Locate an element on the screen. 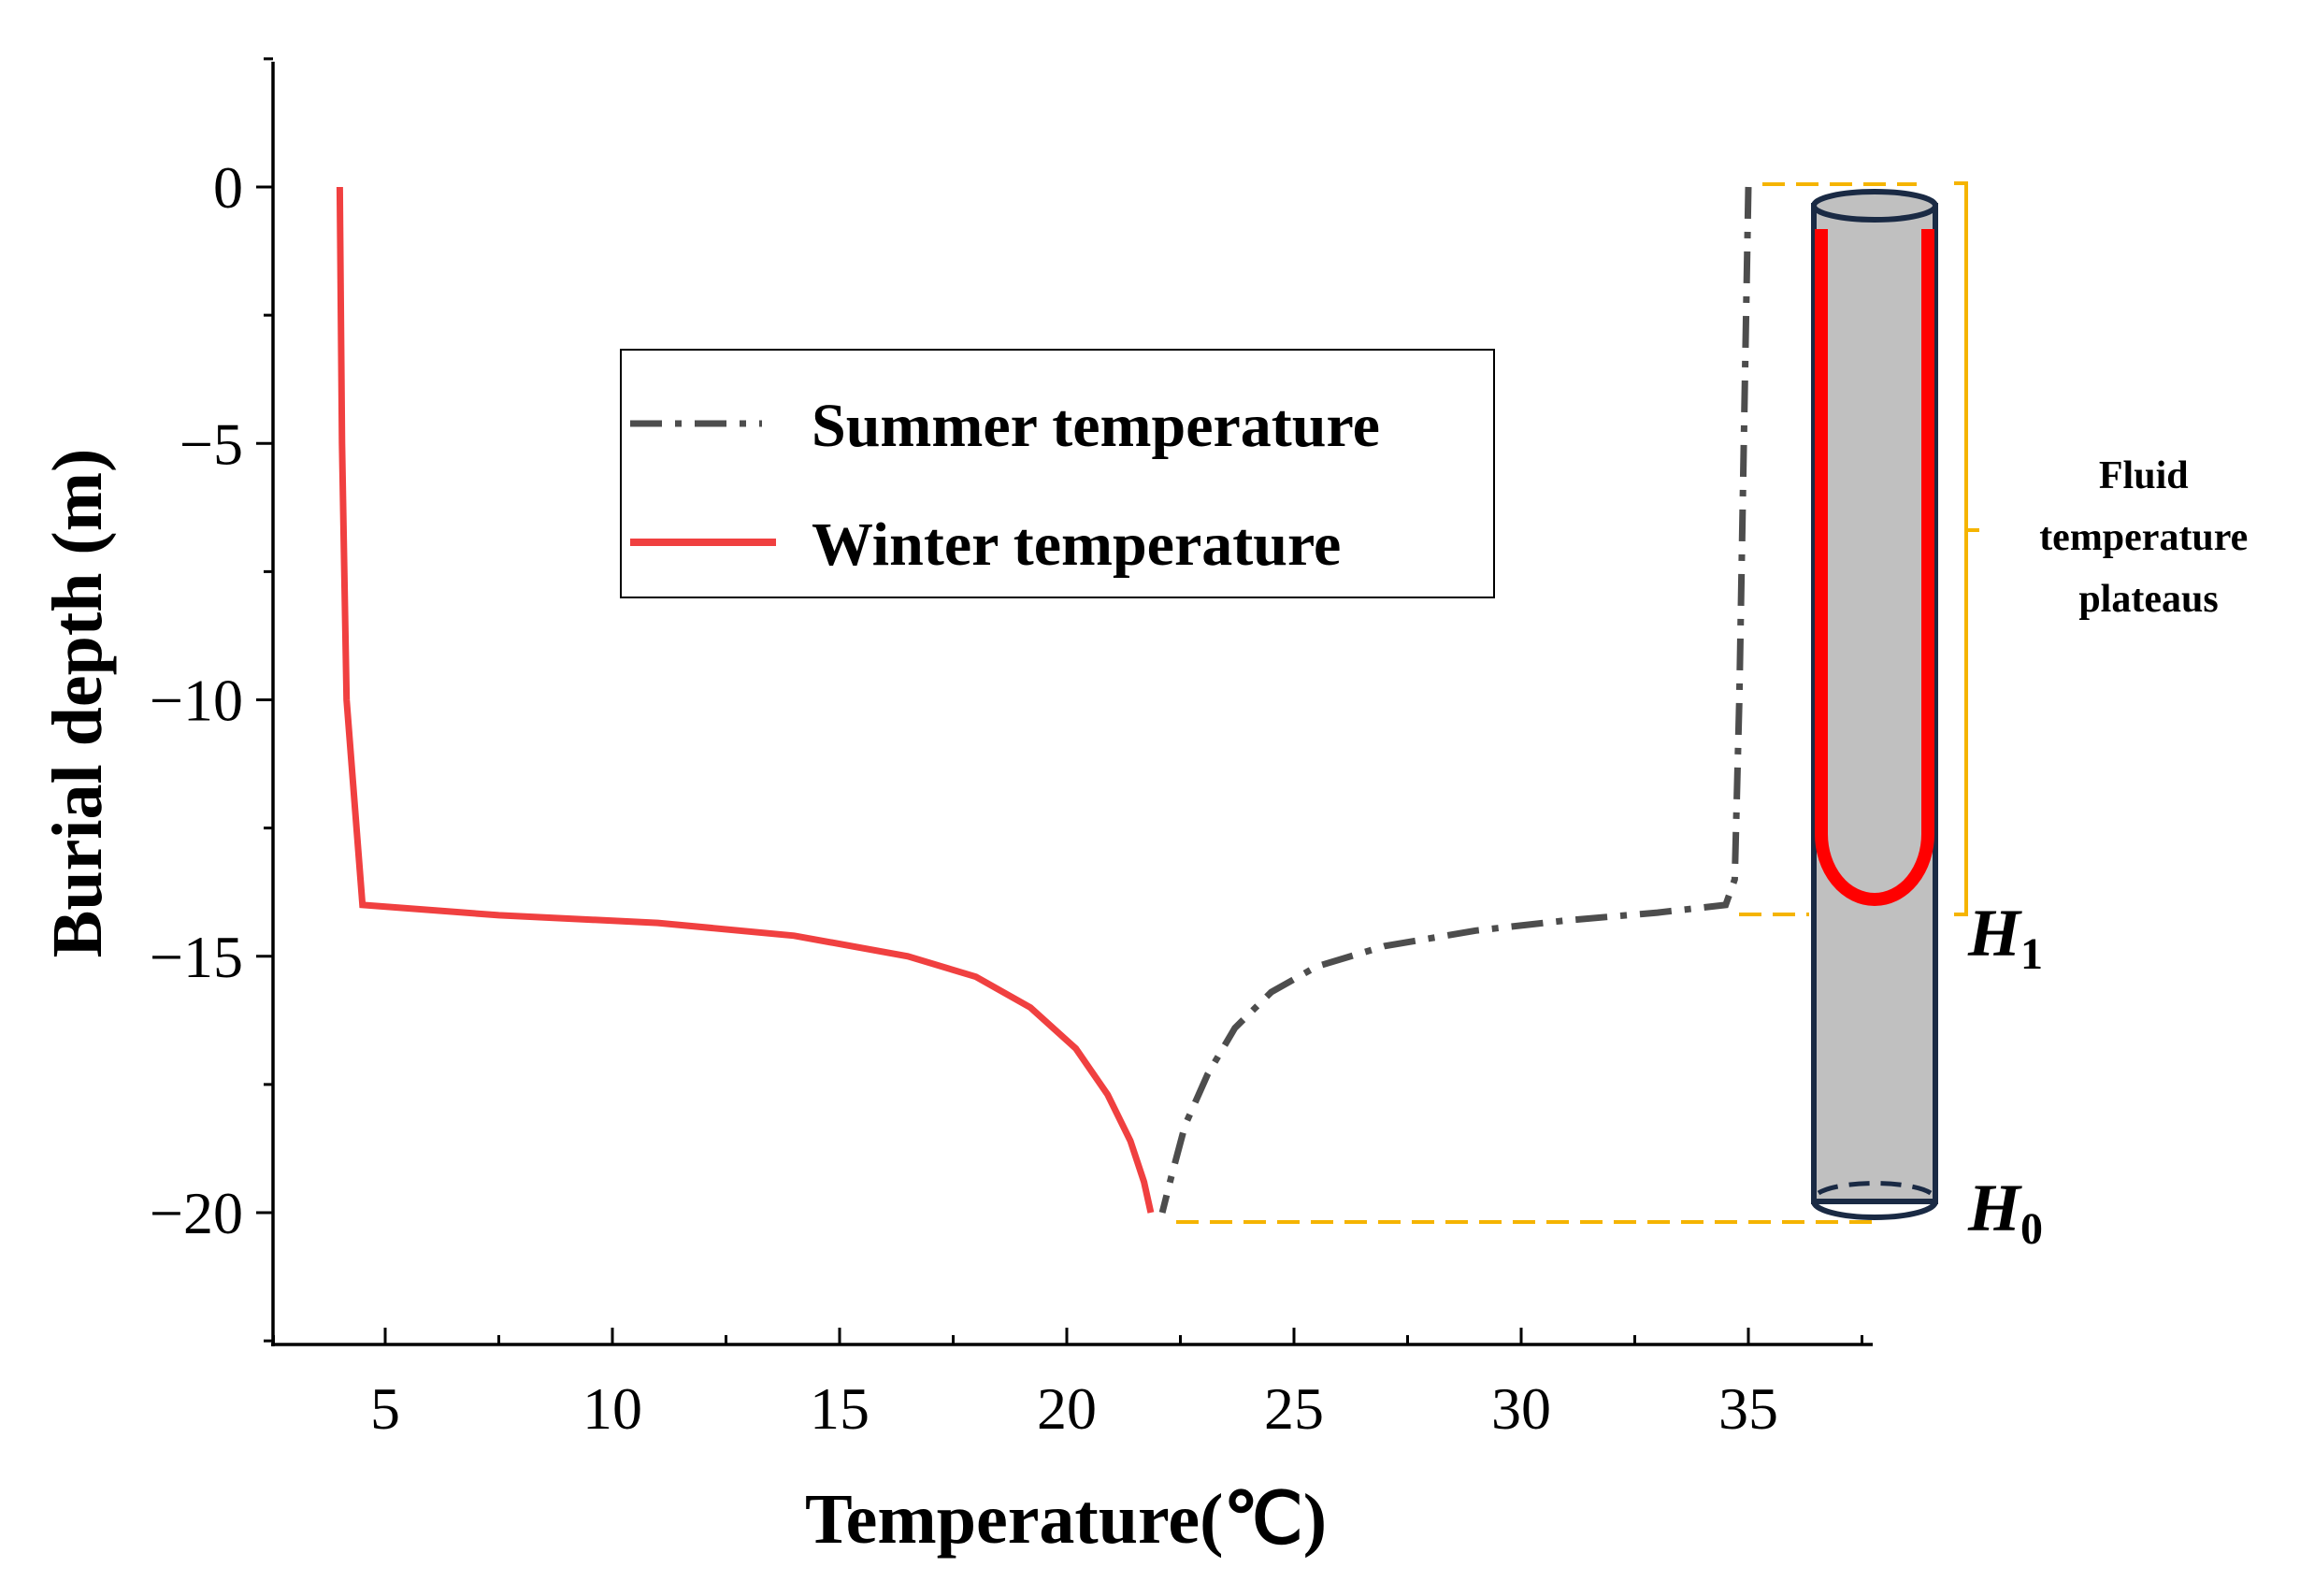 This screenshot has width=2300, height=1596. x-tick-label: 25 is located at coordinates (1294, 1408).